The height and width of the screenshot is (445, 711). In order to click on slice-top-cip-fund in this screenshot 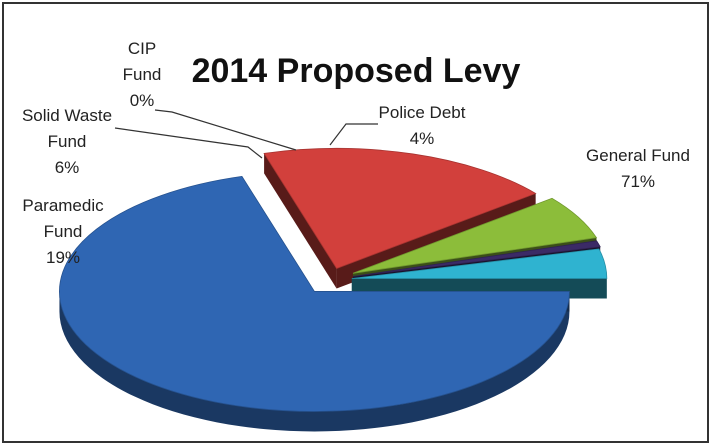, I will do `click(477, 258)`.